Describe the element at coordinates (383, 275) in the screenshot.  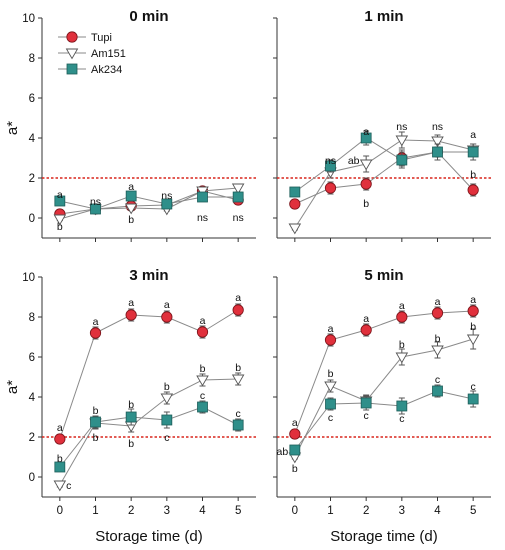
I see `panel-title: 5 min` at that location.